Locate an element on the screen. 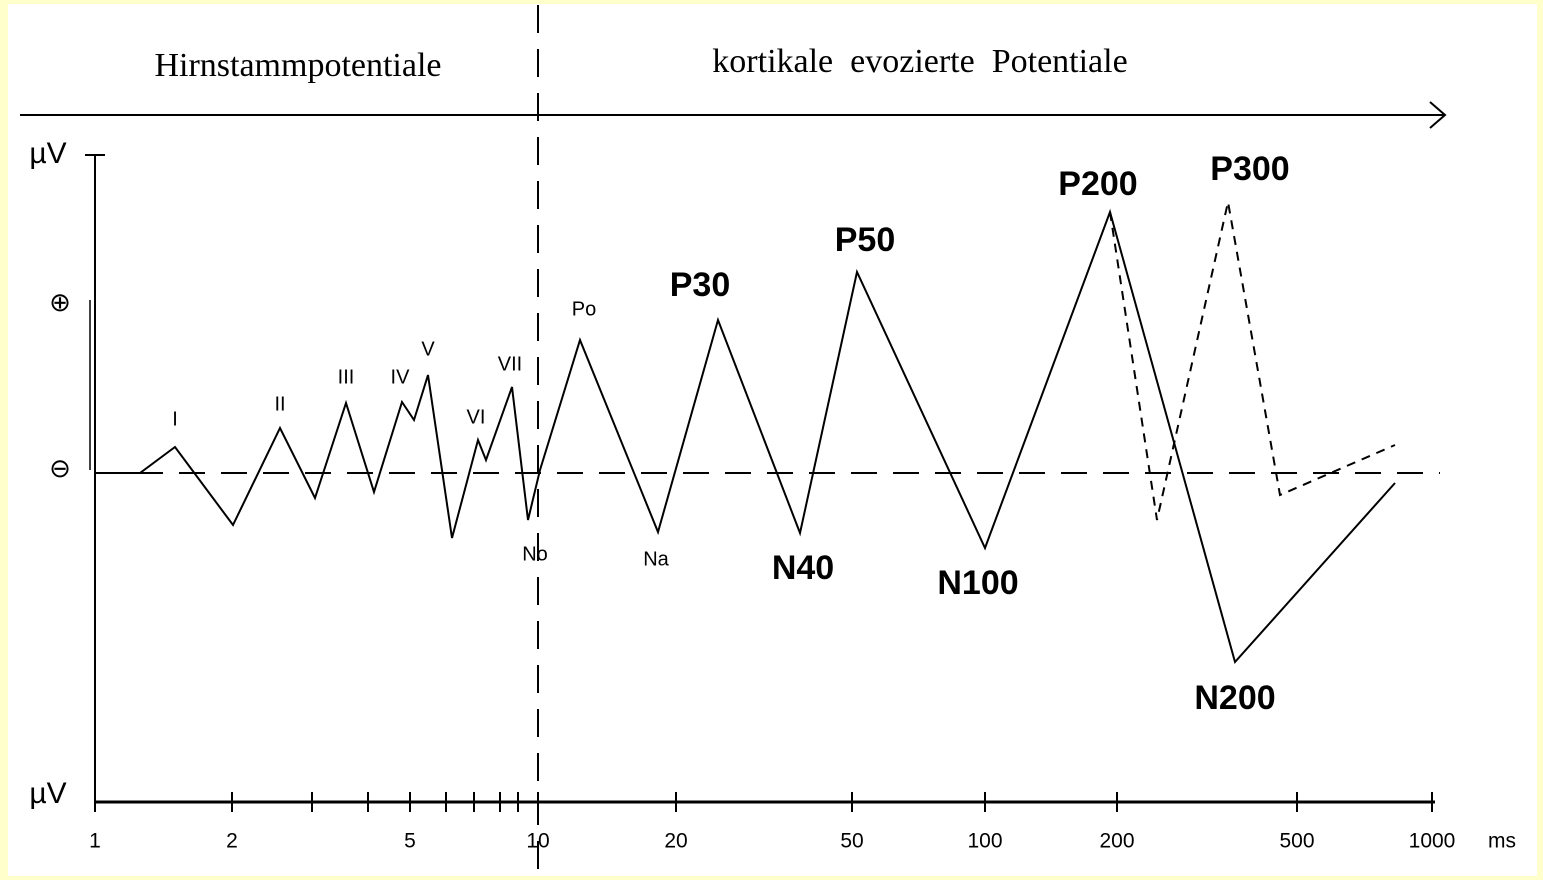 This screenshot has width=1543, height=880. y-label-top: µV is located at coordinates (47, 153).